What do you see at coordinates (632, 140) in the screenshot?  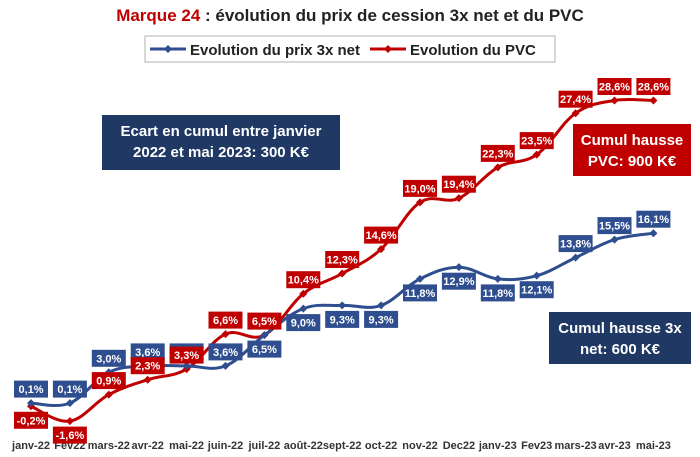 I see `annotation-text: Cumul hausse` at bounding box center [632, 140].